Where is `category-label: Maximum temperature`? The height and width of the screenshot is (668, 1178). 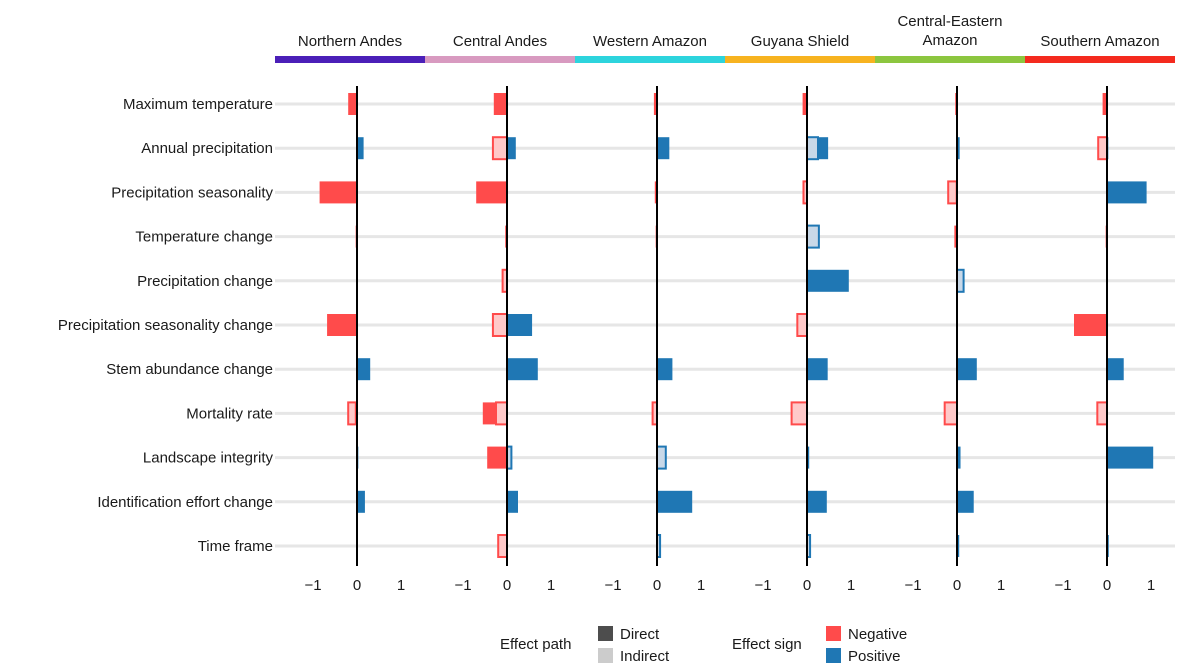
category-label: Maximum temperature is located at coordinates (198, 104).